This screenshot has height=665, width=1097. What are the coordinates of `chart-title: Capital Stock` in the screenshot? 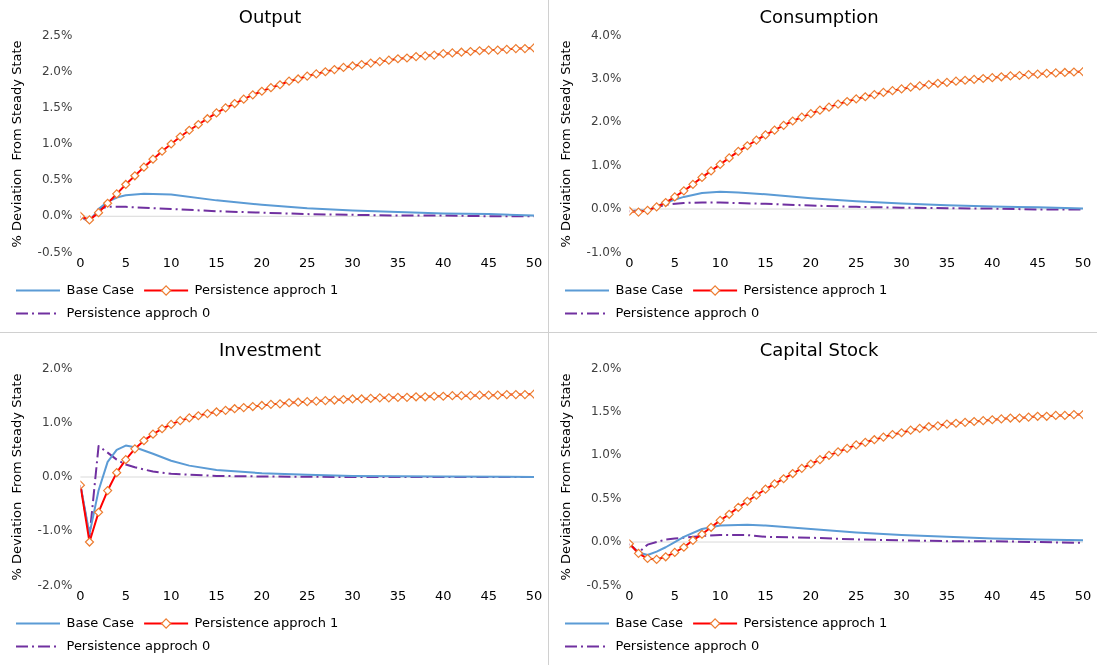 It's located at (819, 350).